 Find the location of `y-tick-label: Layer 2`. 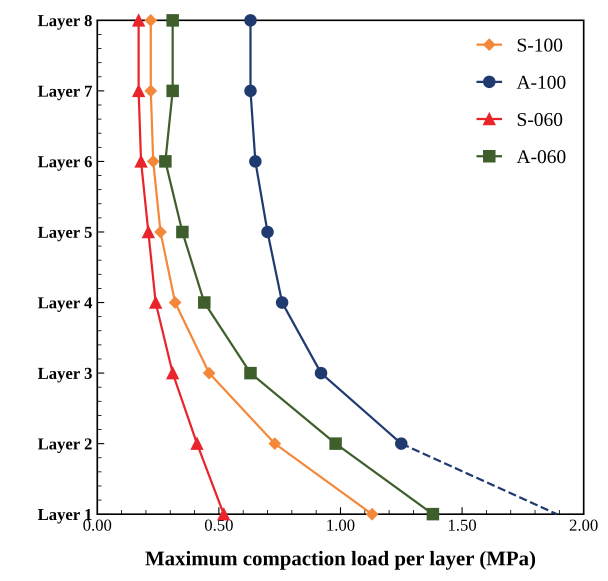

y-tick-label: Layer 2 is located at coordinates (65, 445).